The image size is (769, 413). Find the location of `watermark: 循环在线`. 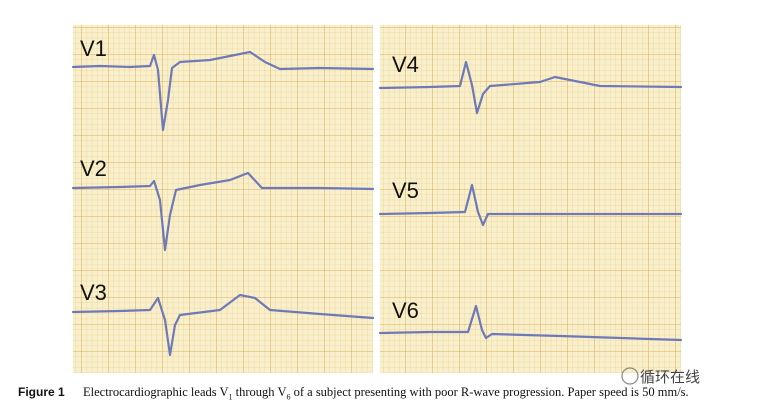

watermark: 循环在线 is located at coordinates (670, 377).